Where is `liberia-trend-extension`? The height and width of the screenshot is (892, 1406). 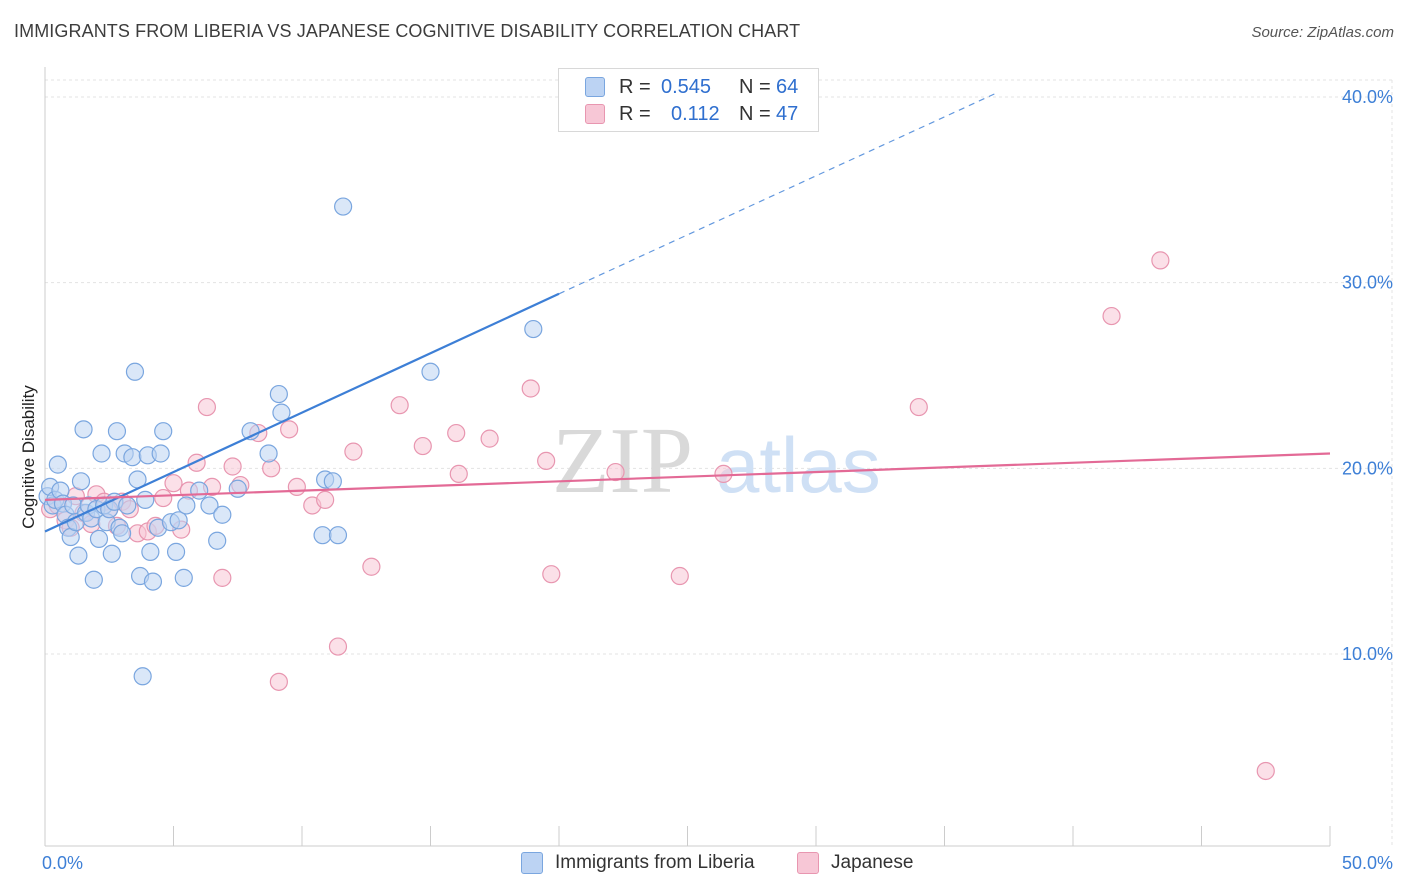 liberia-trend-extension is located at coordinates (777, 193).